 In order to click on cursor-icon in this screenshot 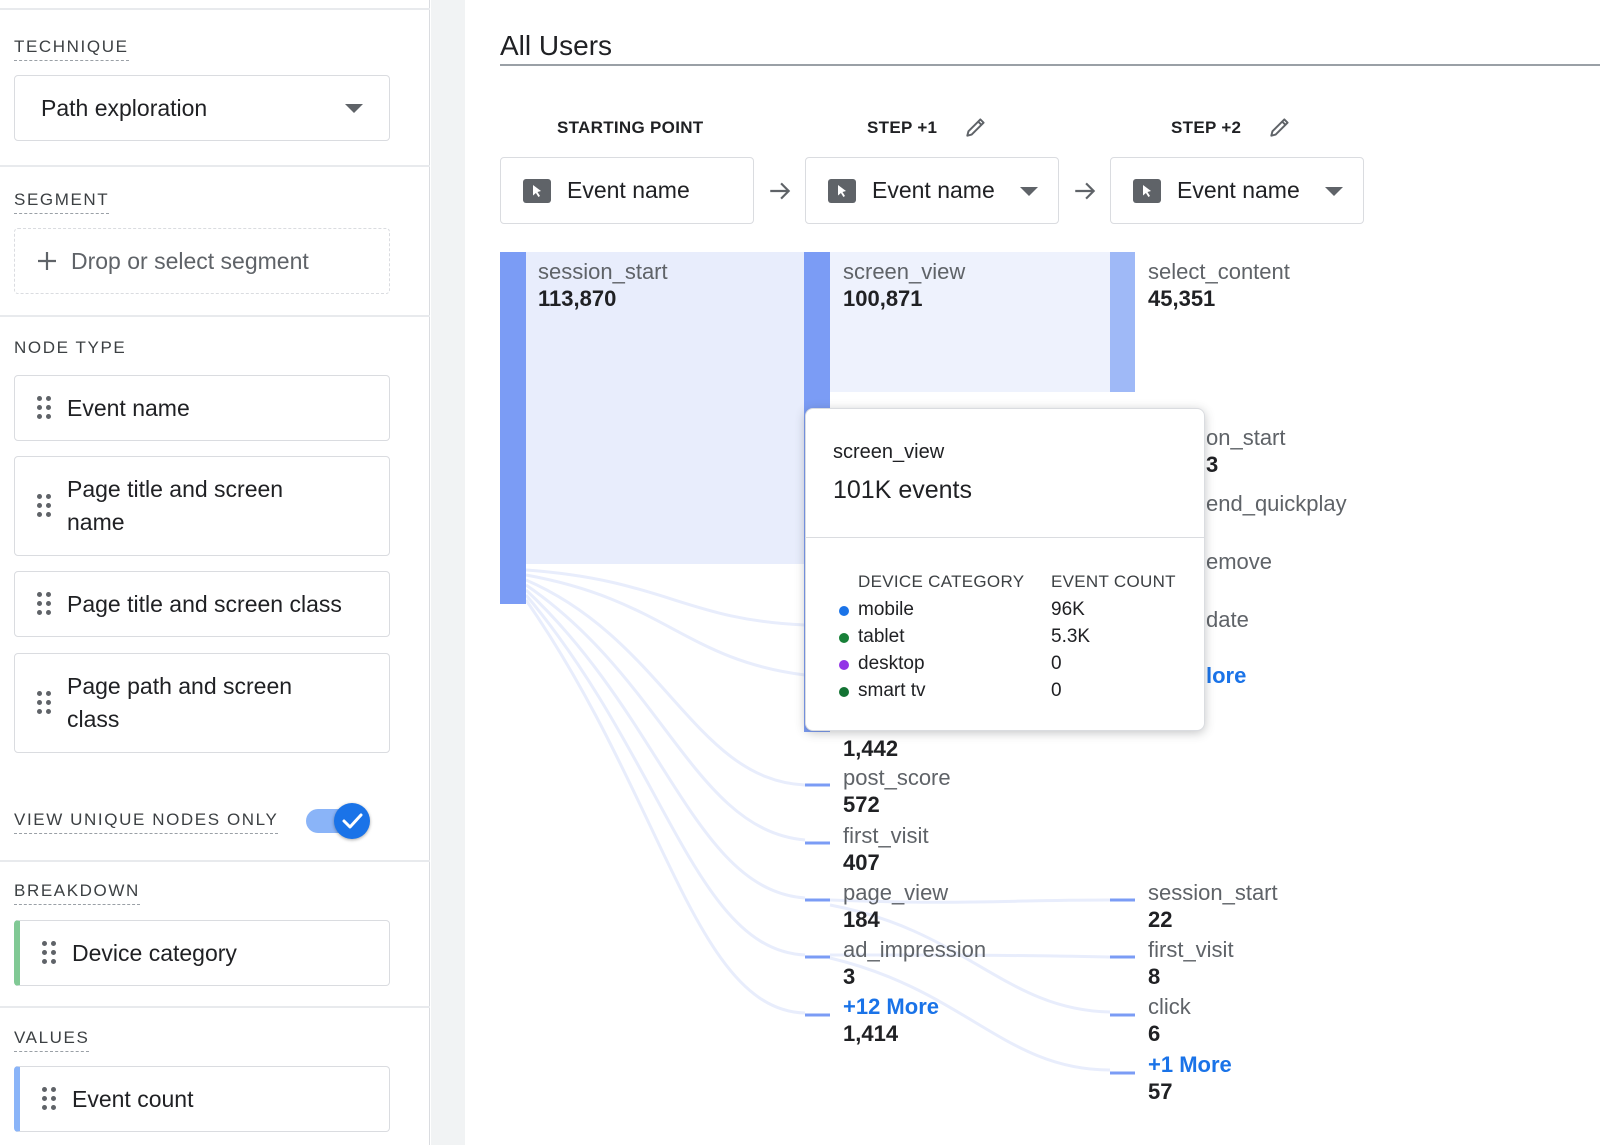, I will do `click(537, 190)`.